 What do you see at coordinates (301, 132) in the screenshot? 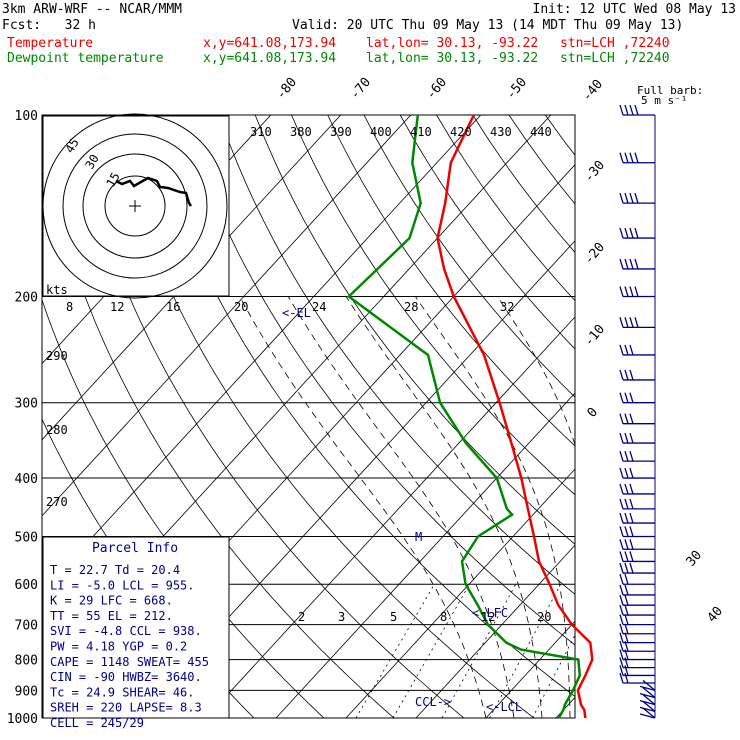
I see `theta-label: 380` at bounding box center [301, 132].